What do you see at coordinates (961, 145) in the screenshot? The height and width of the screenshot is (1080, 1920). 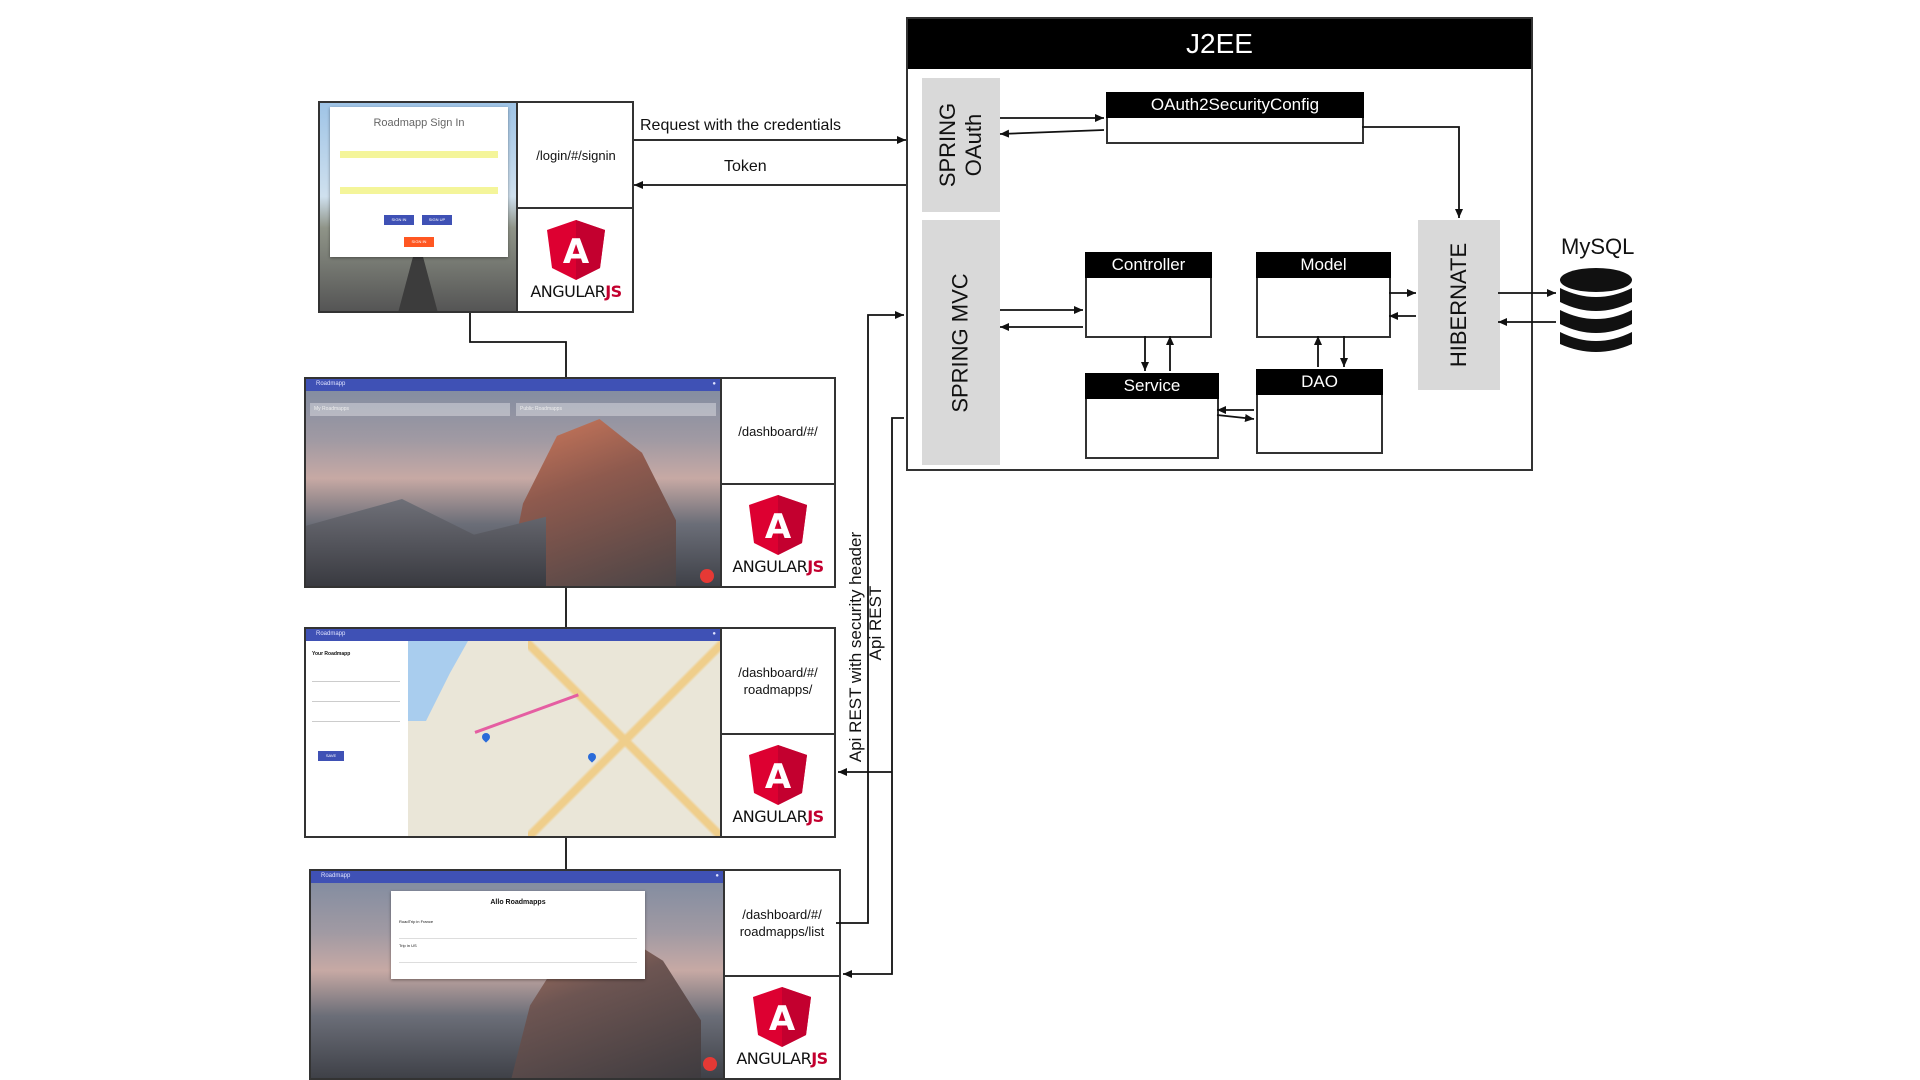 I see `spring-oauth-layer: SPRING OAuth` at bounding box center [961, 145].